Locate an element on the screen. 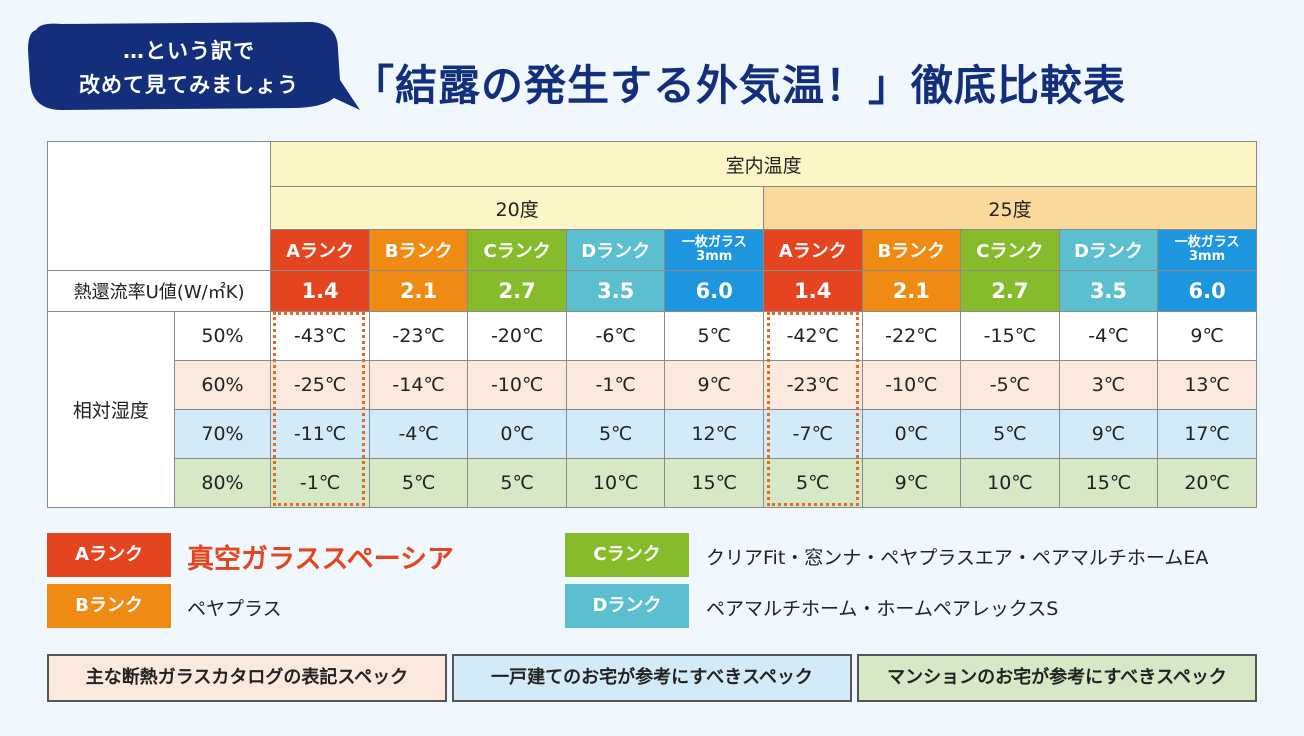 This screenshot has height=736, width=1304. spec-box-mansion: マンションのお宅が参考にすべきスペック is located at coordinates (1057, 678).